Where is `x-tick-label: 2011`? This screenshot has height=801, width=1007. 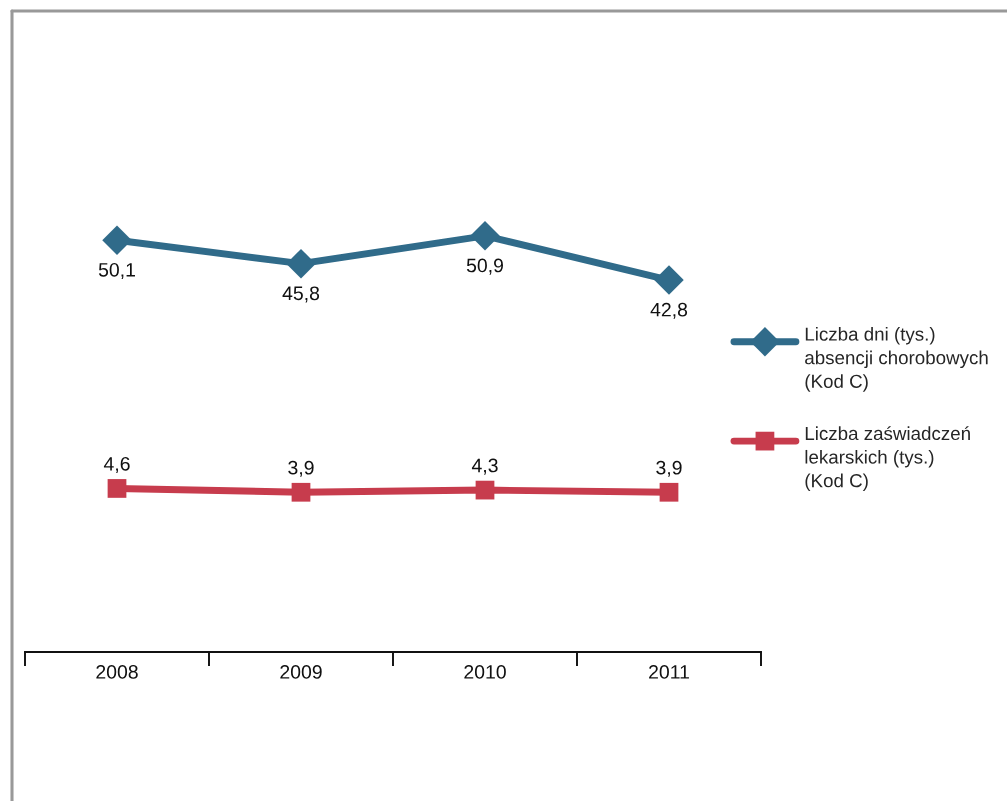 x-tick-label: 2011 is located at coordinates (669, 672).